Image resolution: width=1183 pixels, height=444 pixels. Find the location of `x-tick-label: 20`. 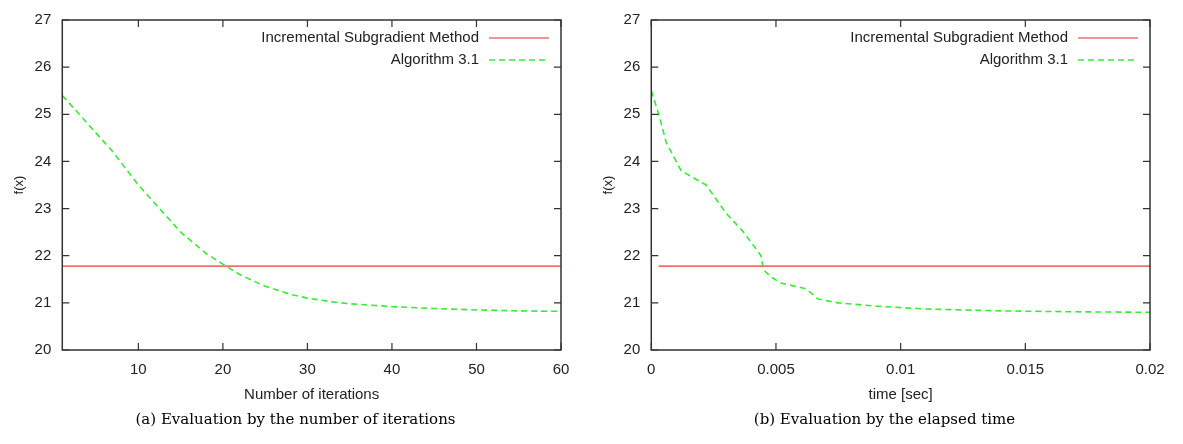

x-tick-label: 20 is located at coordinates (223, 369).